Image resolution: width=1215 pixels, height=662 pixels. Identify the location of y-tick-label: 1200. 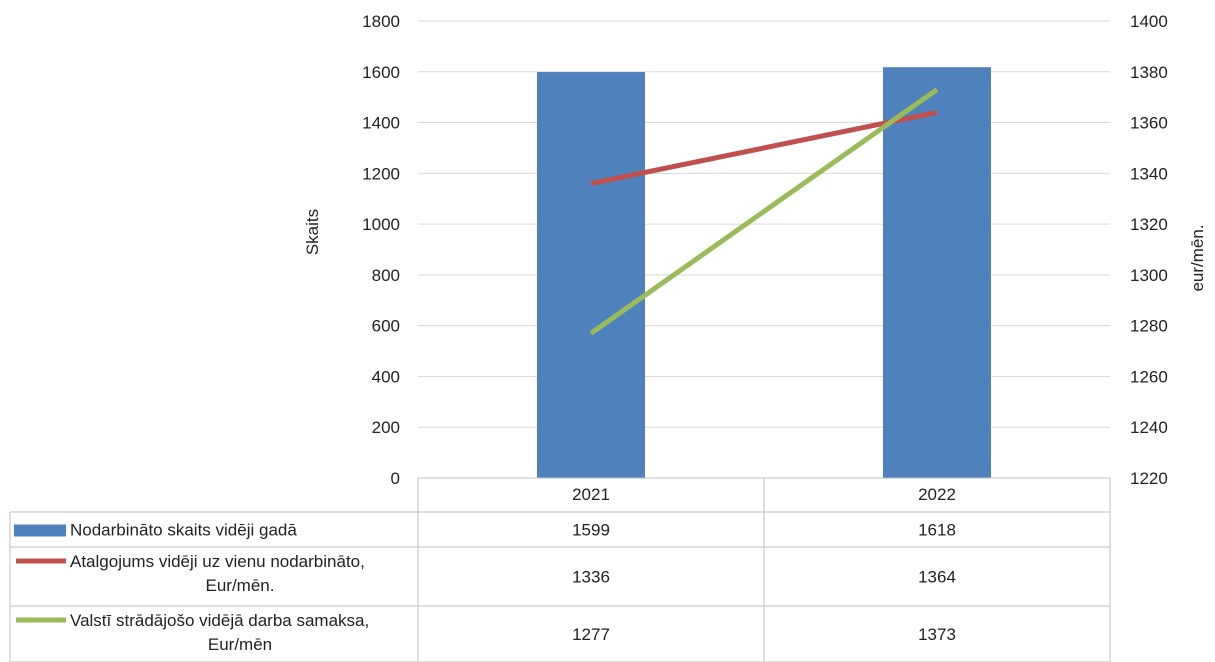
(381, 173).